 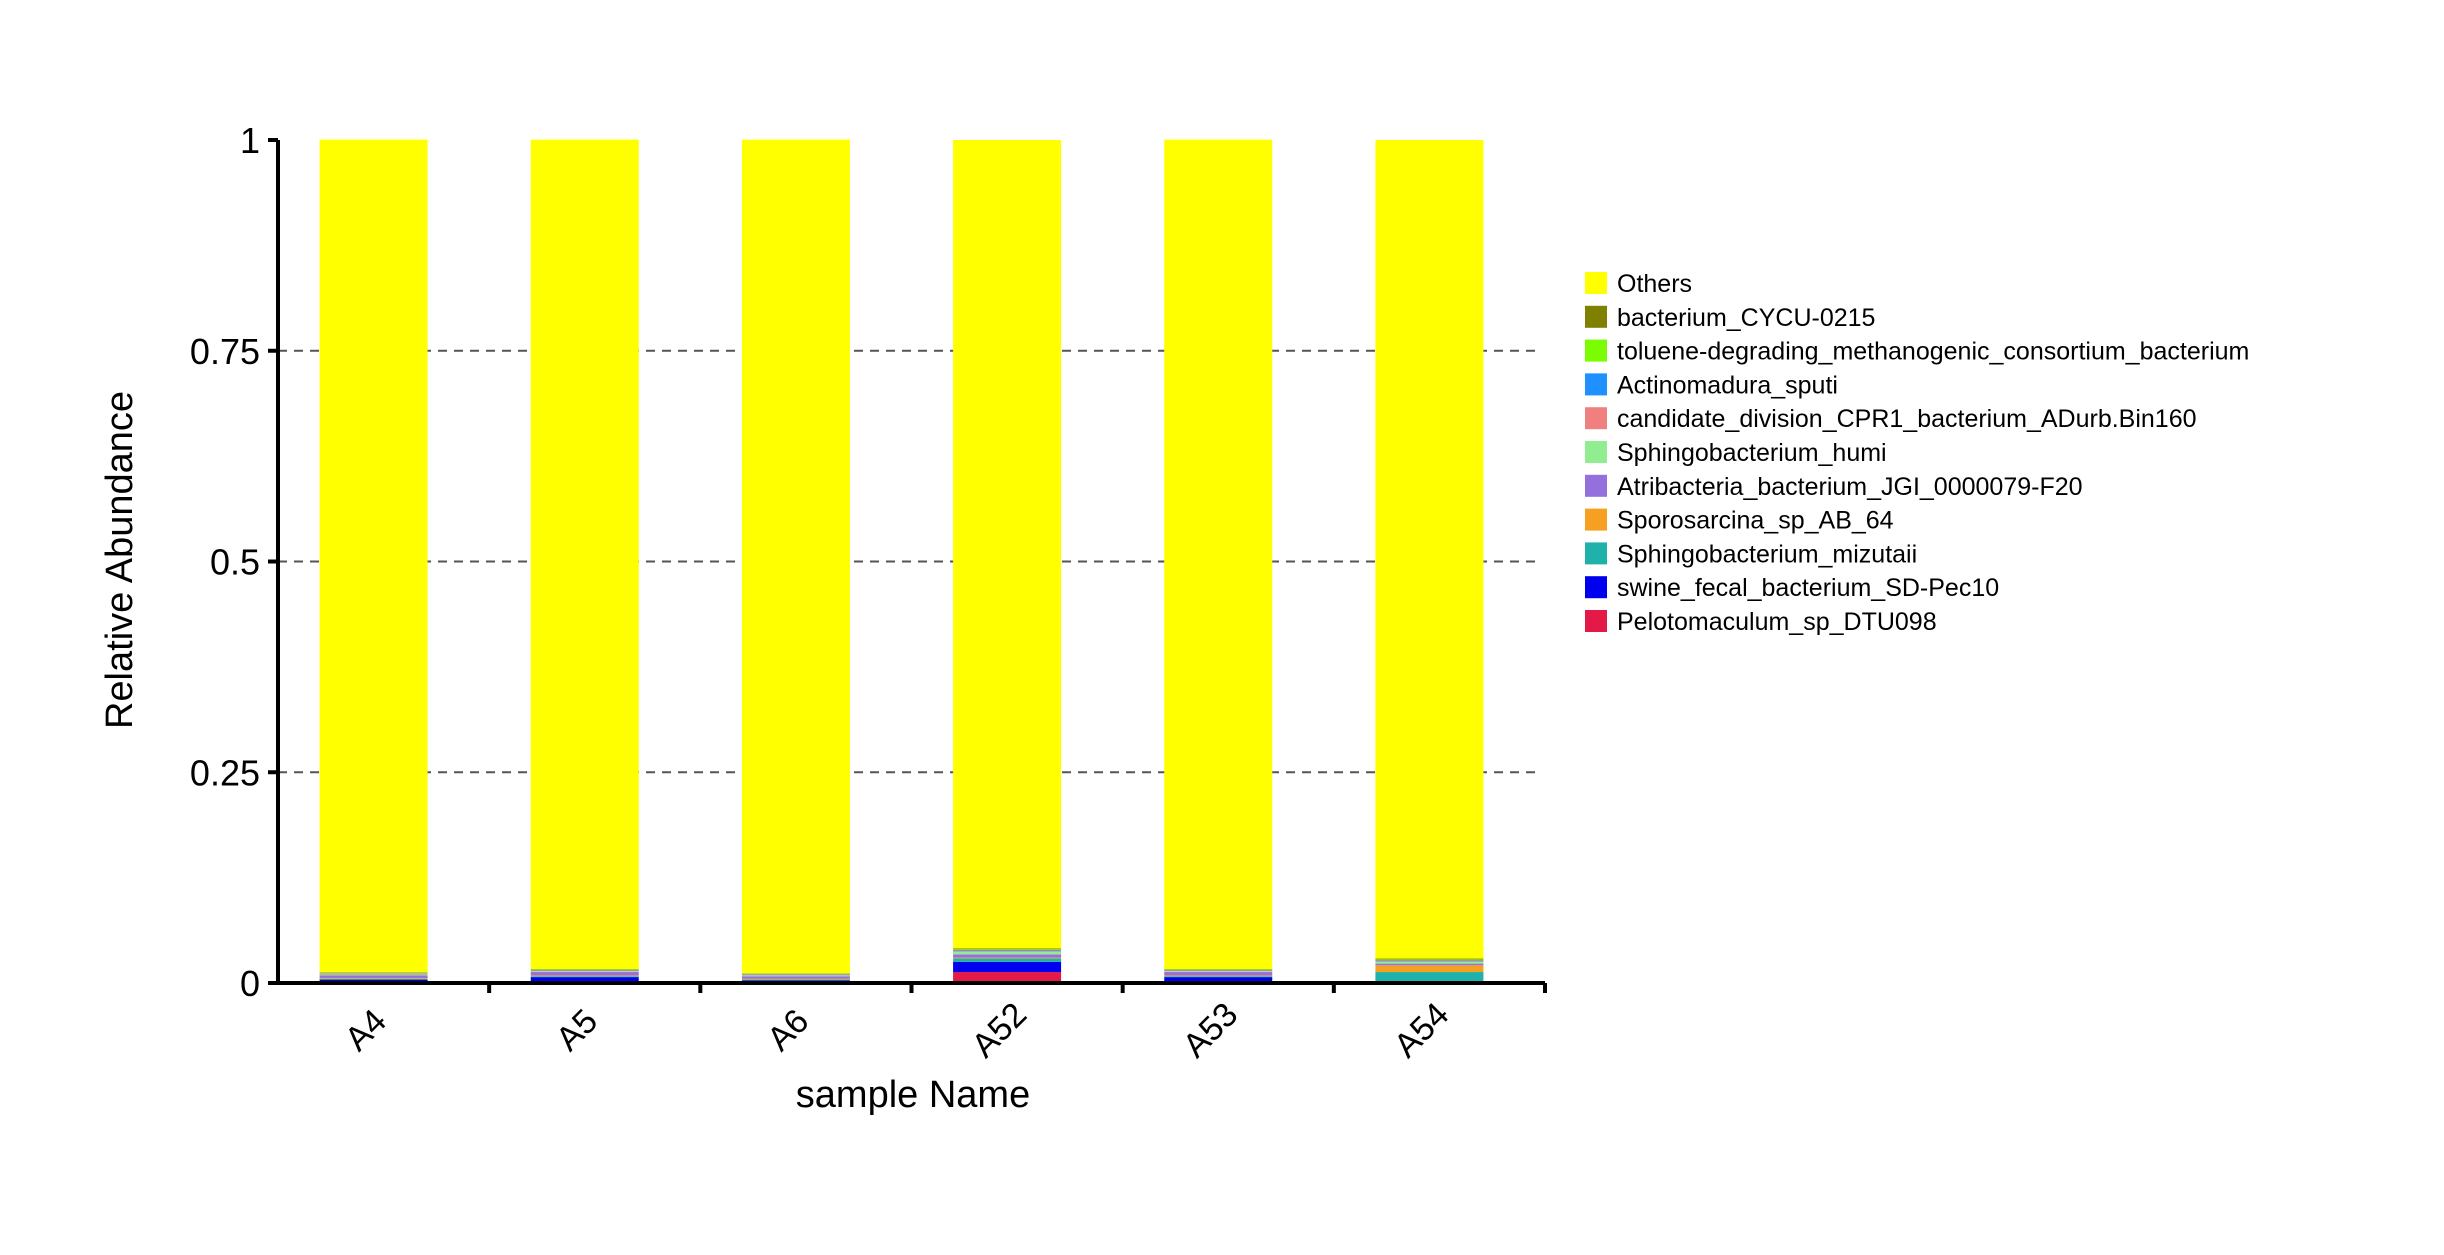 What do you see at coordinates (250, 983) in the screenshot?
I see `y-tick-label: 0` at bounding box center [250, 983].